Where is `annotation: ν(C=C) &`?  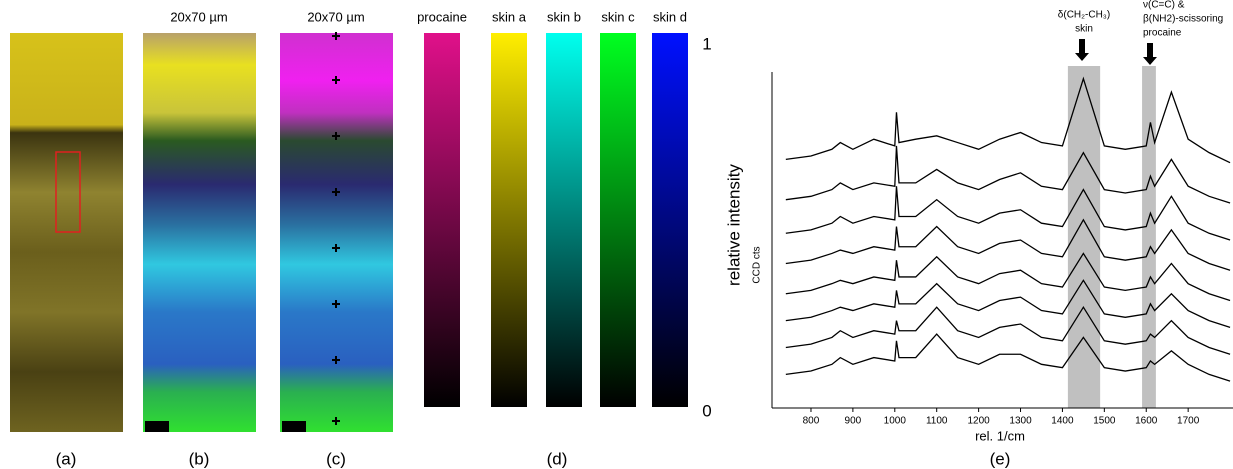 annotation: ν(C=C) & is located at coordinates (1164, 5).